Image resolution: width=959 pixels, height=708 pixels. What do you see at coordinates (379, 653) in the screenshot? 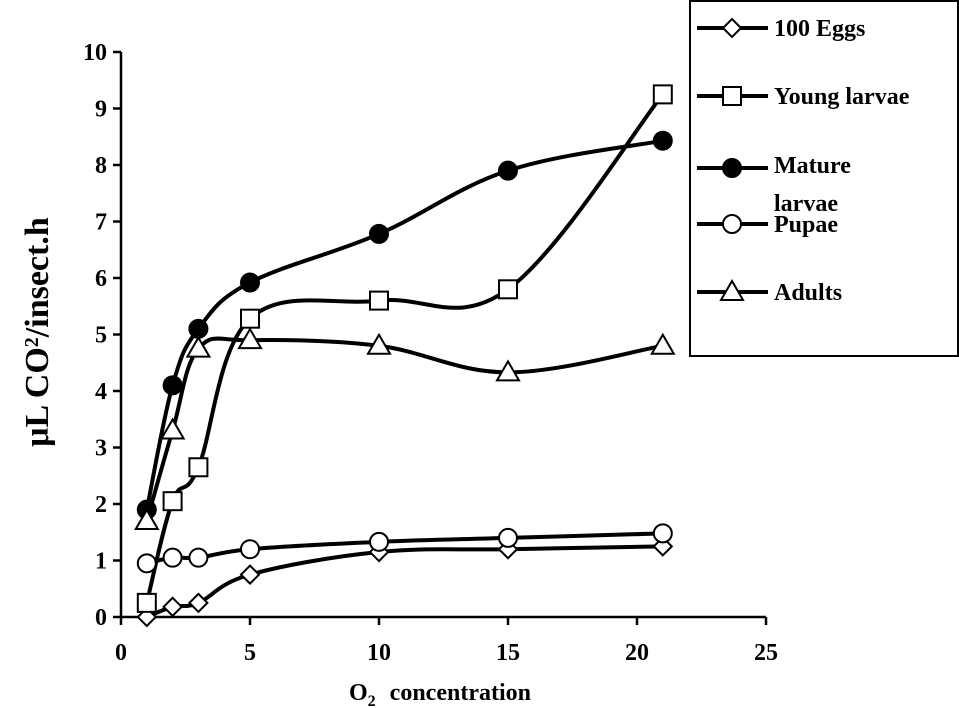
I see `x-tick-label: 10` at bounding box center [379, 653].